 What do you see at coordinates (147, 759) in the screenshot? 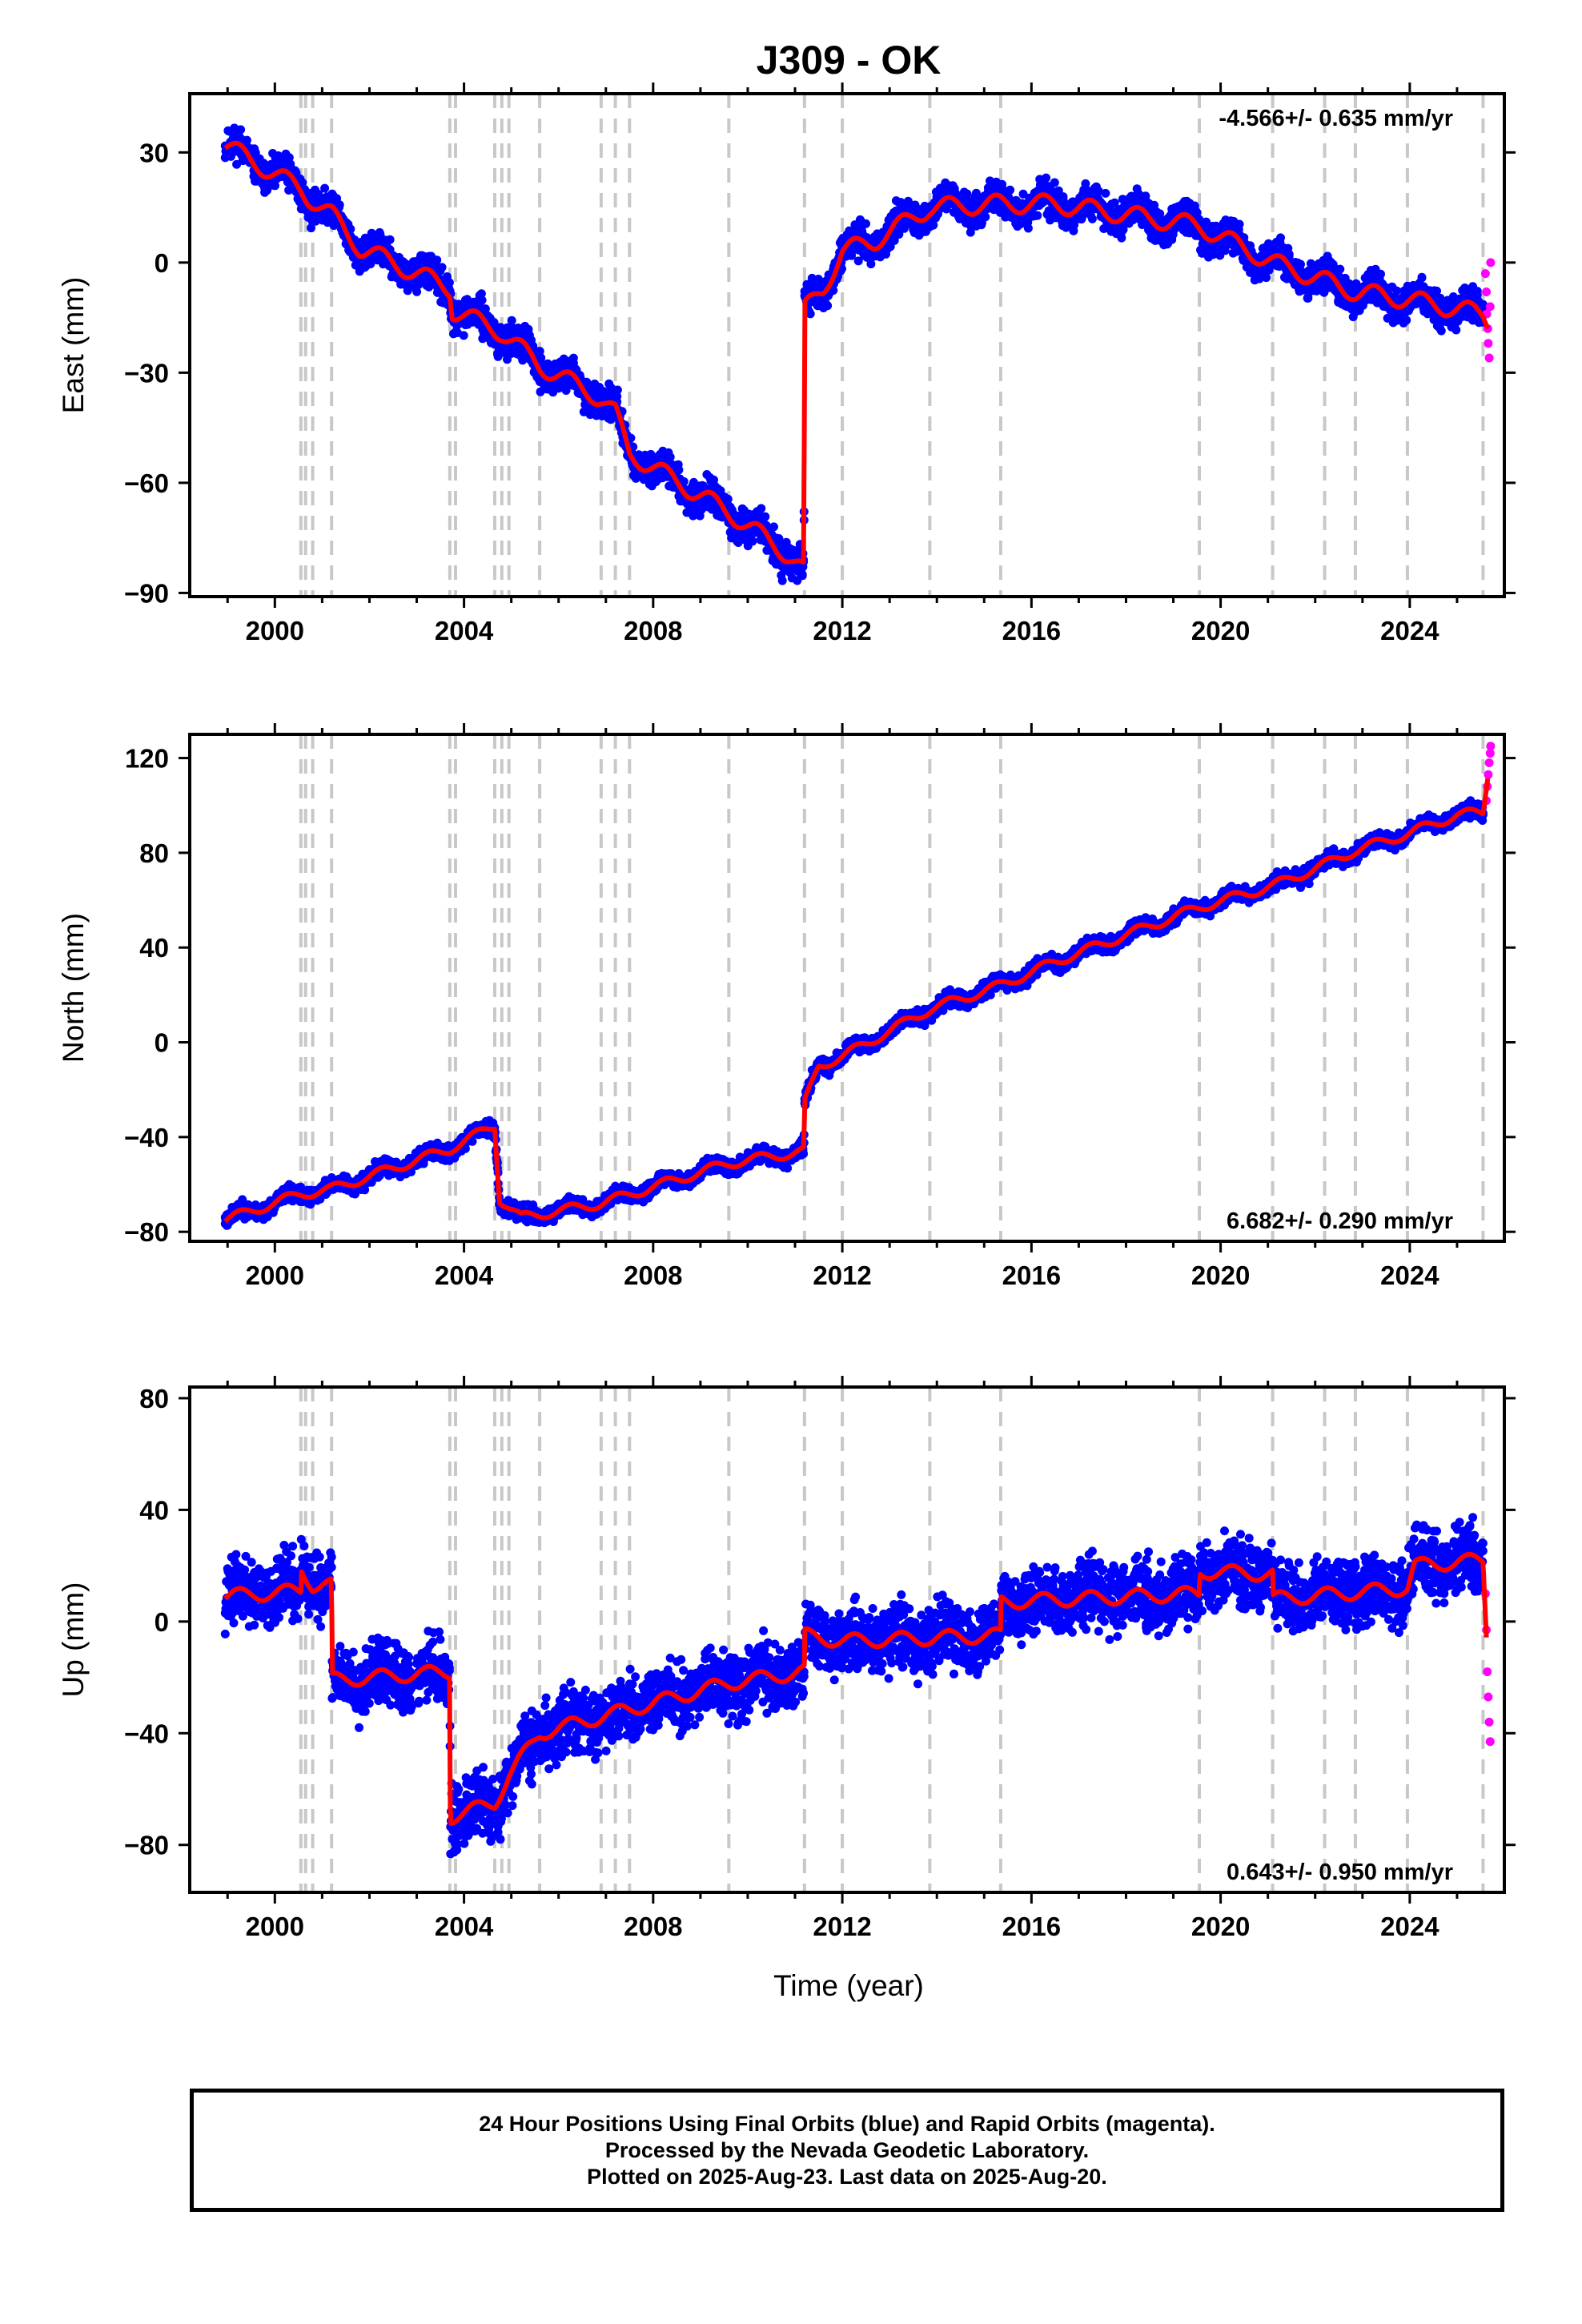
I see `y-tick-label: 120` at bounding box center [147, 759].